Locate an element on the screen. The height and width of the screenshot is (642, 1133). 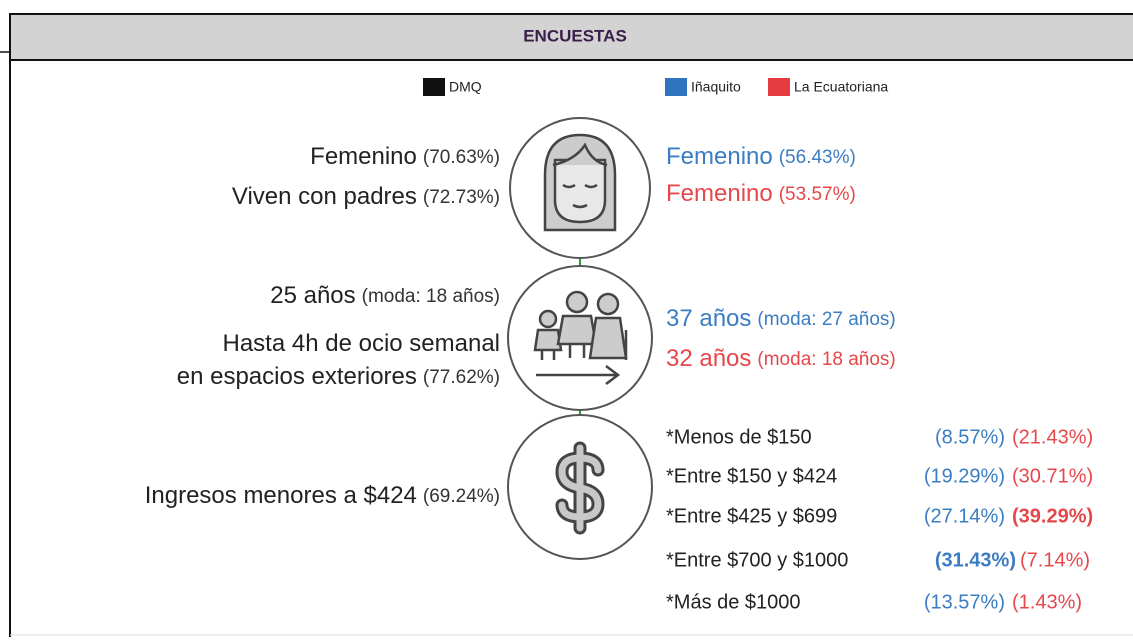
income-inaquito: (13.57%) is located at coordinates (964, 602).